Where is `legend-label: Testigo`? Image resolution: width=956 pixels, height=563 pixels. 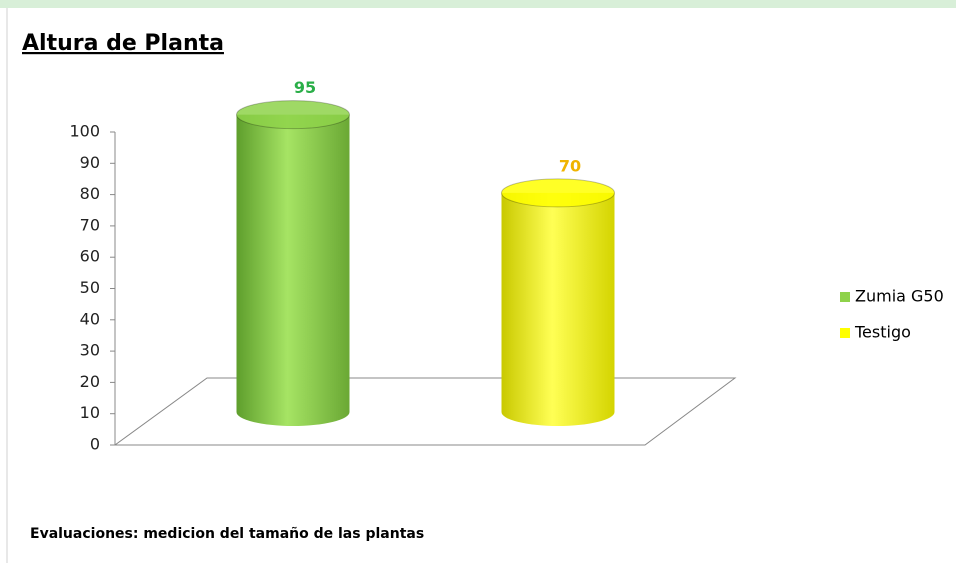 legend-label: Testigo is located at coordinates (882, 332).